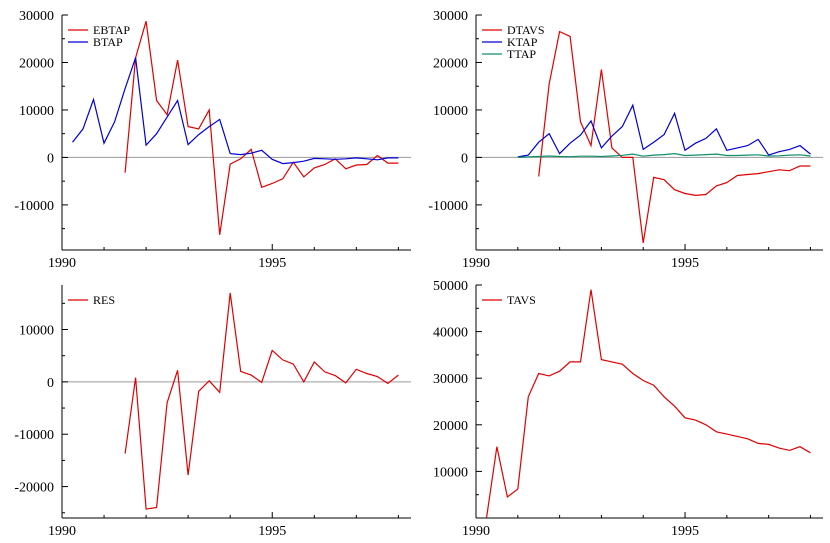 This screenshot has height=543, width=830. I want to click on legend-label: KTAP, so click(522, 42).